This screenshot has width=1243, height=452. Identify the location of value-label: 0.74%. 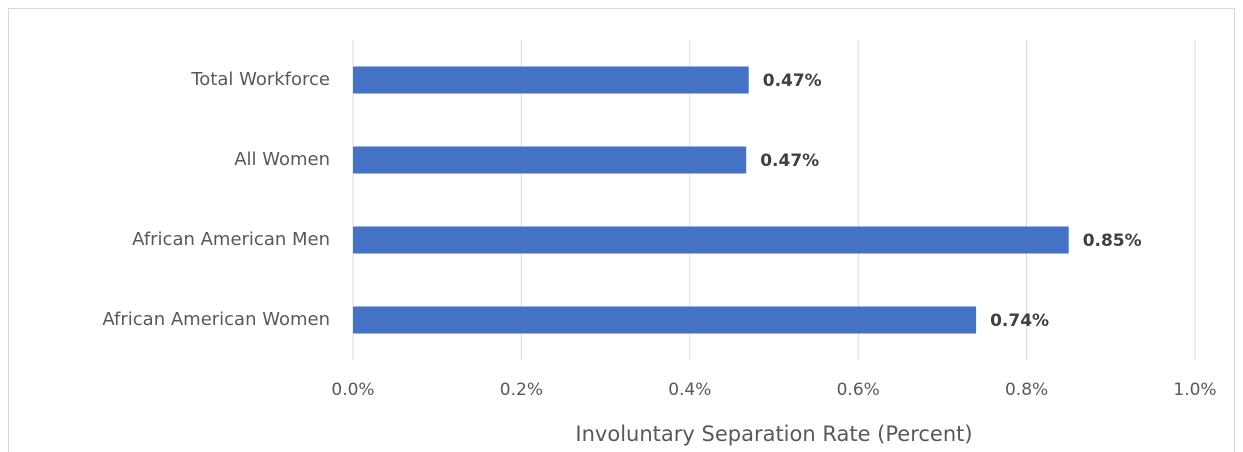
(1019, 321).